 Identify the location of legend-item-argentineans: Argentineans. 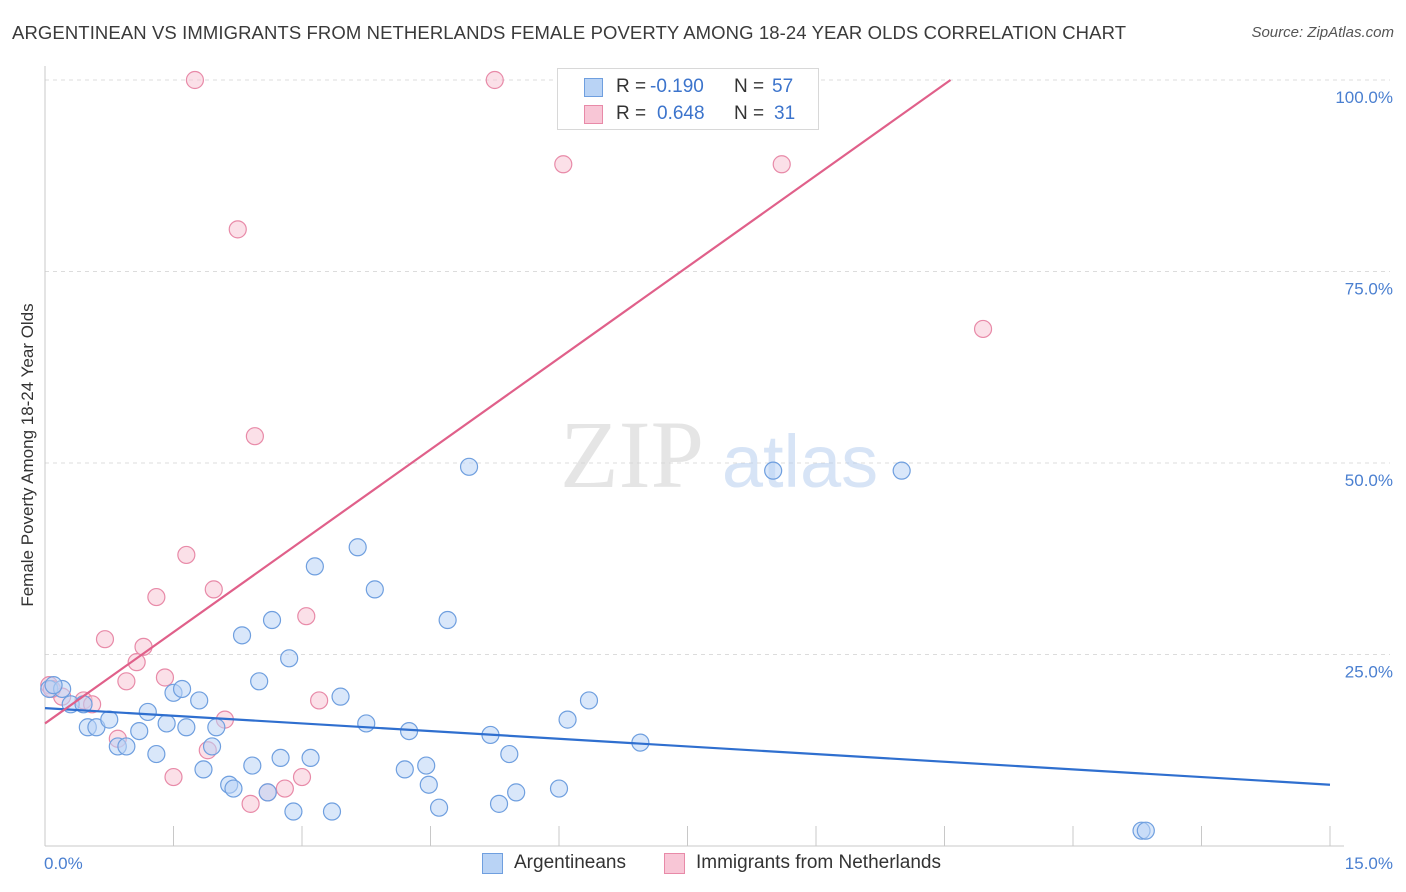
(562, 864).